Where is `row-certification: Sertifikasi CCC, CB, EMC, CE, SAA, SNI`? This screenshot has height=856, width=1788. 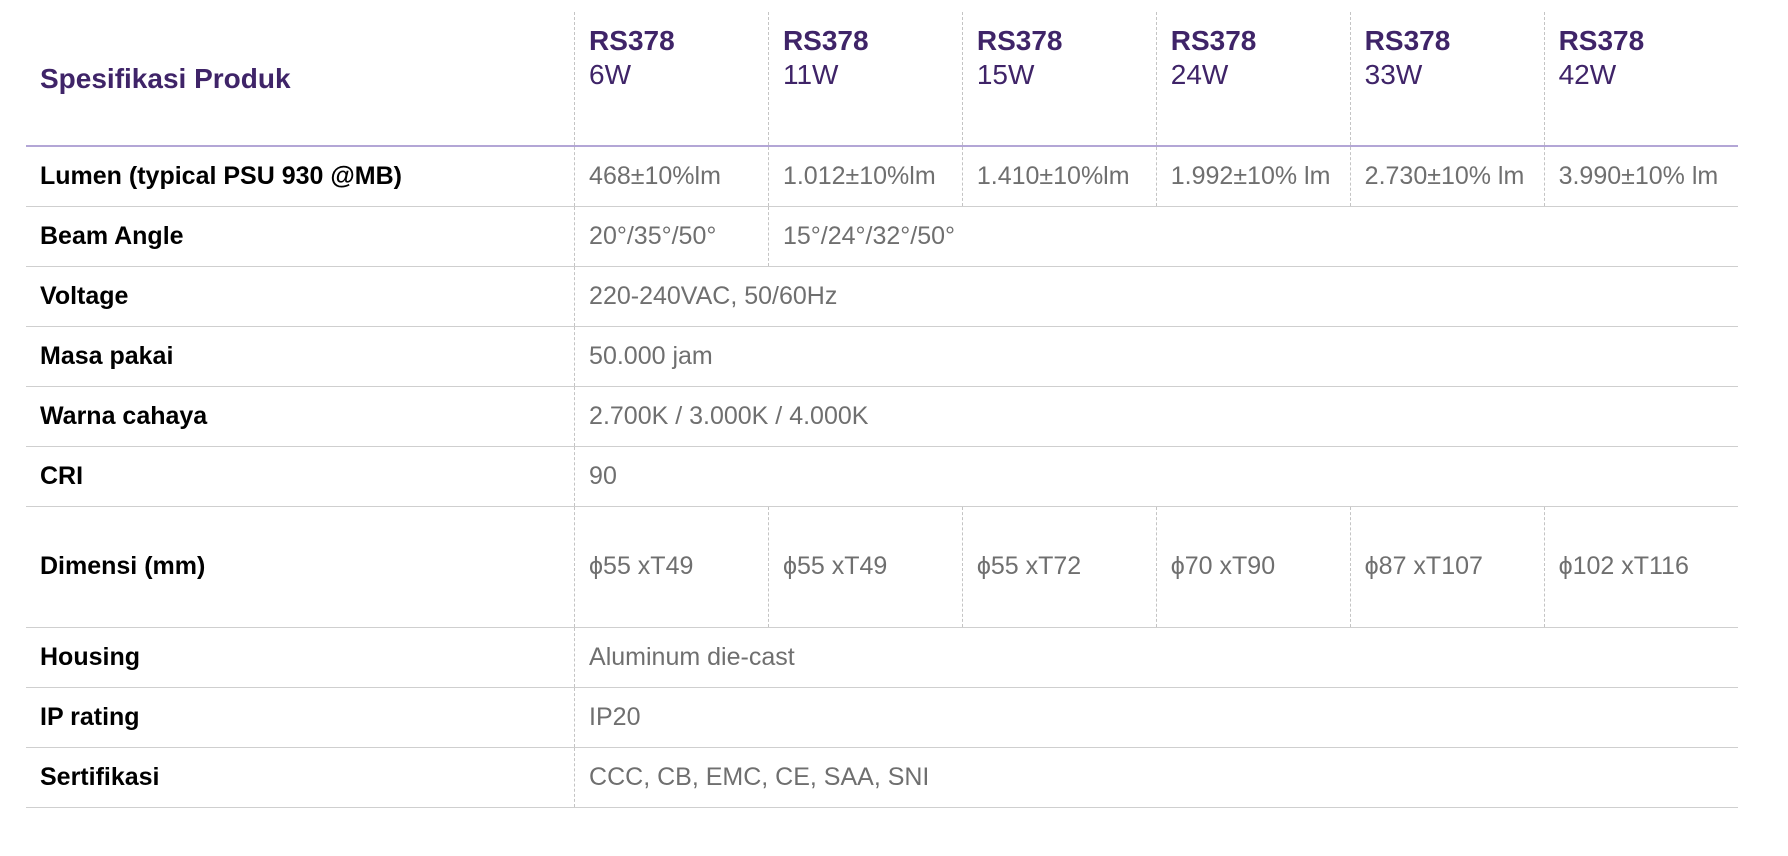
row-certification: Sertifikasi CCC, CB, EMC, CE, SAA, SNI is located at coordinates (882, 777).